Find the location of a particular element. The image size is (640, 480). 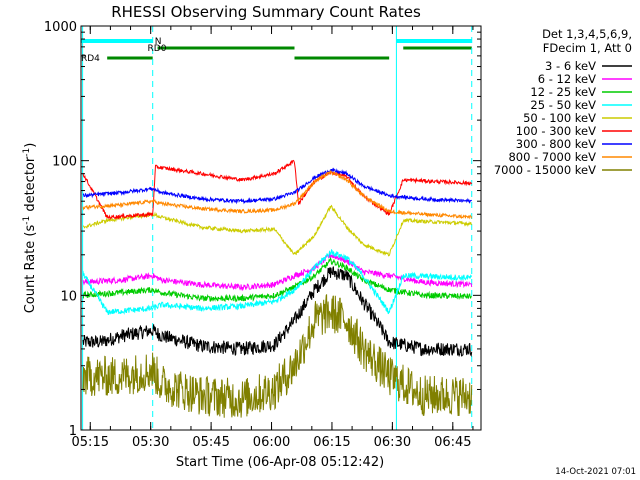

legend-entry-label: 12 - 25 keV is located at coordinates (563, 92).